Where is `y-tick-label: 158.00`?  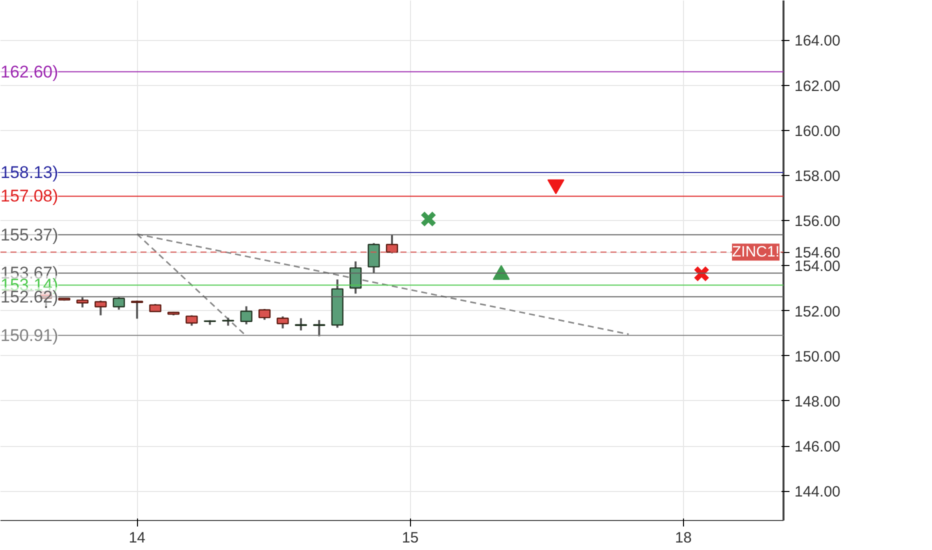 y-tick-label: 158.00 is located at coordinates (817, 176).